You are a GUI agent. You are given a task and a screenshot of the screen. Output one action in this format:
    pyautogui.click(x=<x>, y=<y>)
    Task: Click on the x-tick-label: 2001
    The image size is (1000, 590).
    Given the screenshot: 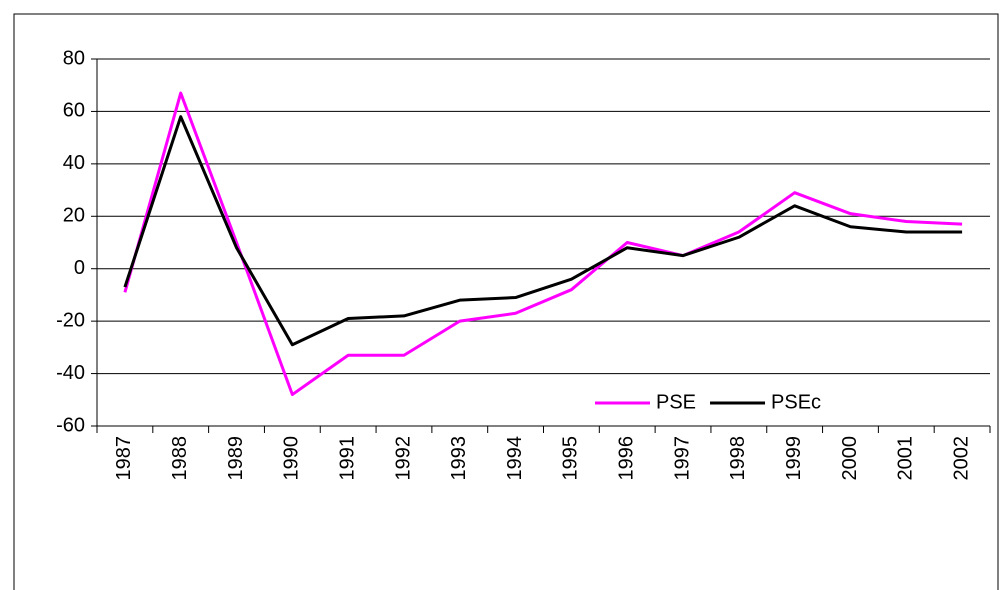 What is the action you would take?
    pyautogui.click(x=906, y=458)
    